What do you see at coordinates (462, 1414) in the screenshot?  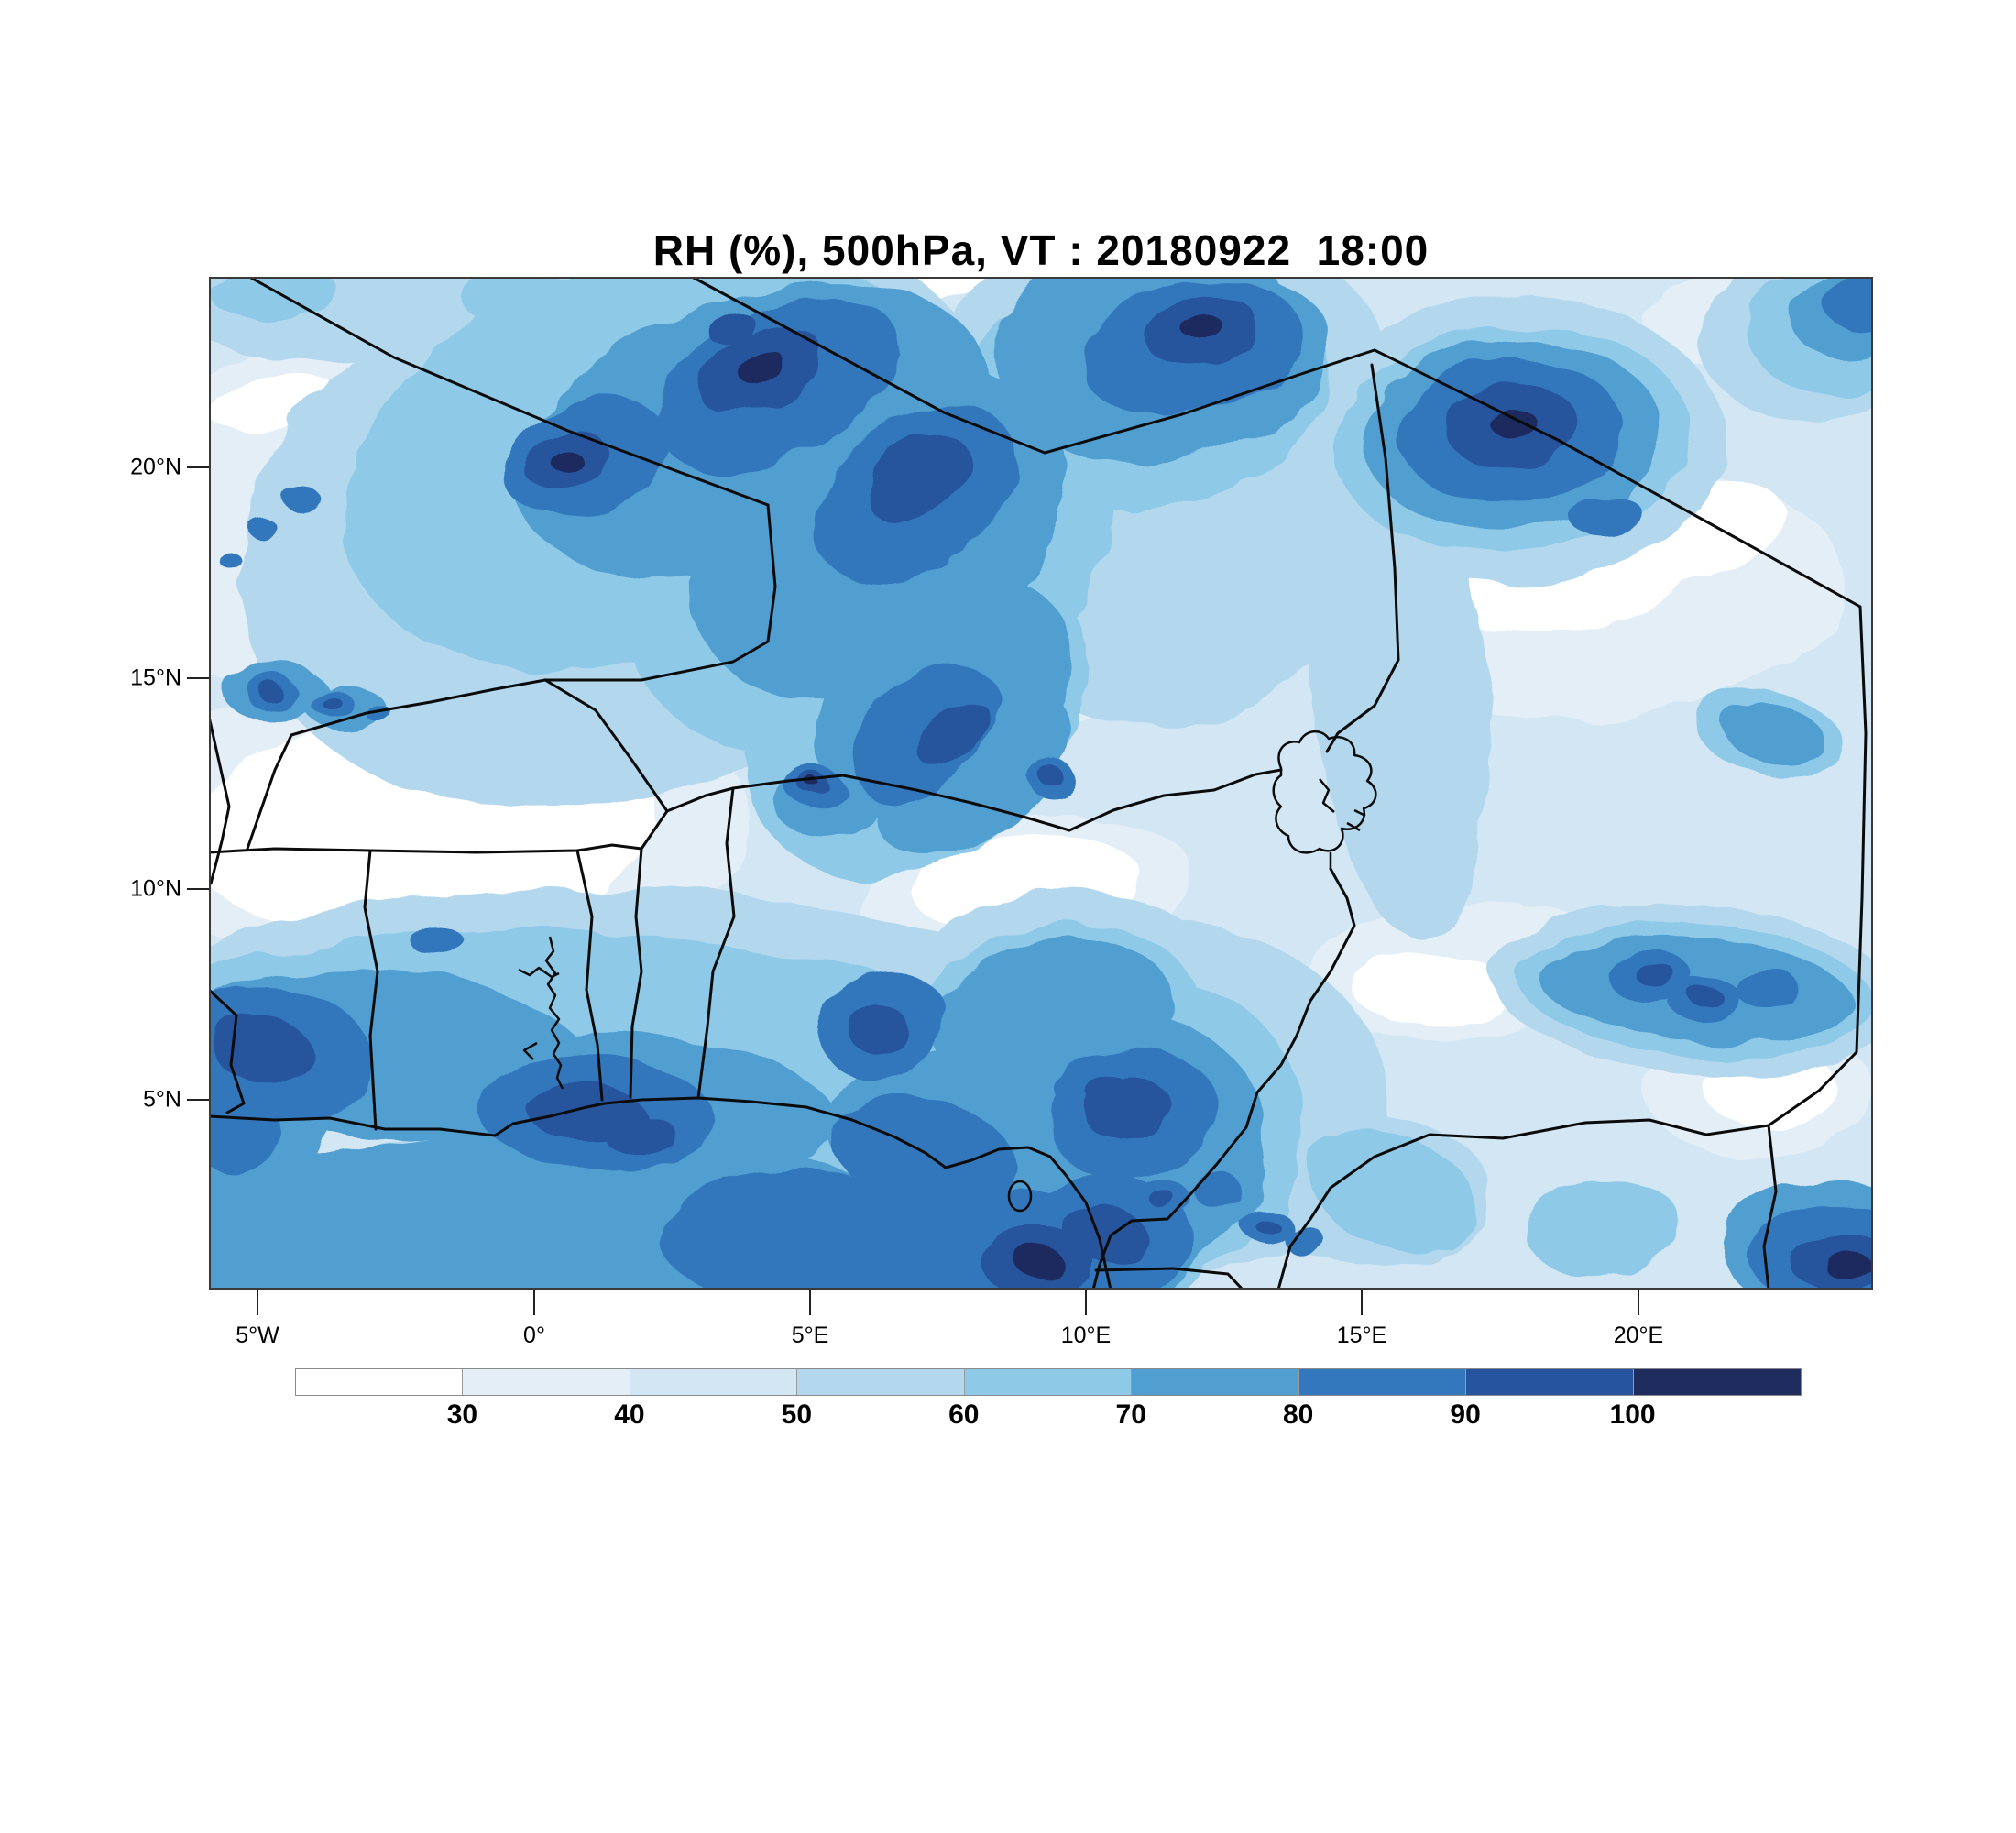 I see `colorbar-value-label: 30` at bounding box center [462, 1414].